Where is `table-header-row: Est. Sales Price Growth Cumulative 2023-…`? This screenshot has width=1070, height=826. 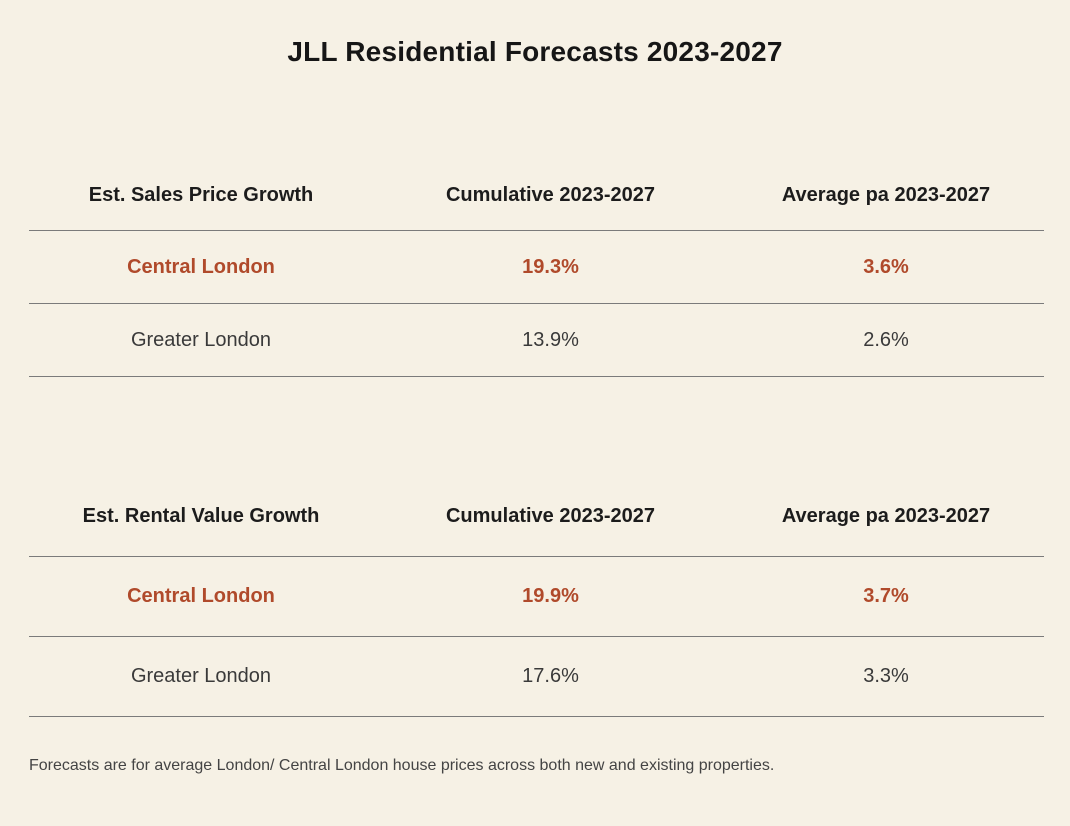 table-header-row: Est. Sales Price Growth Cumulative 2023-… is located at coordinates (536, 196).